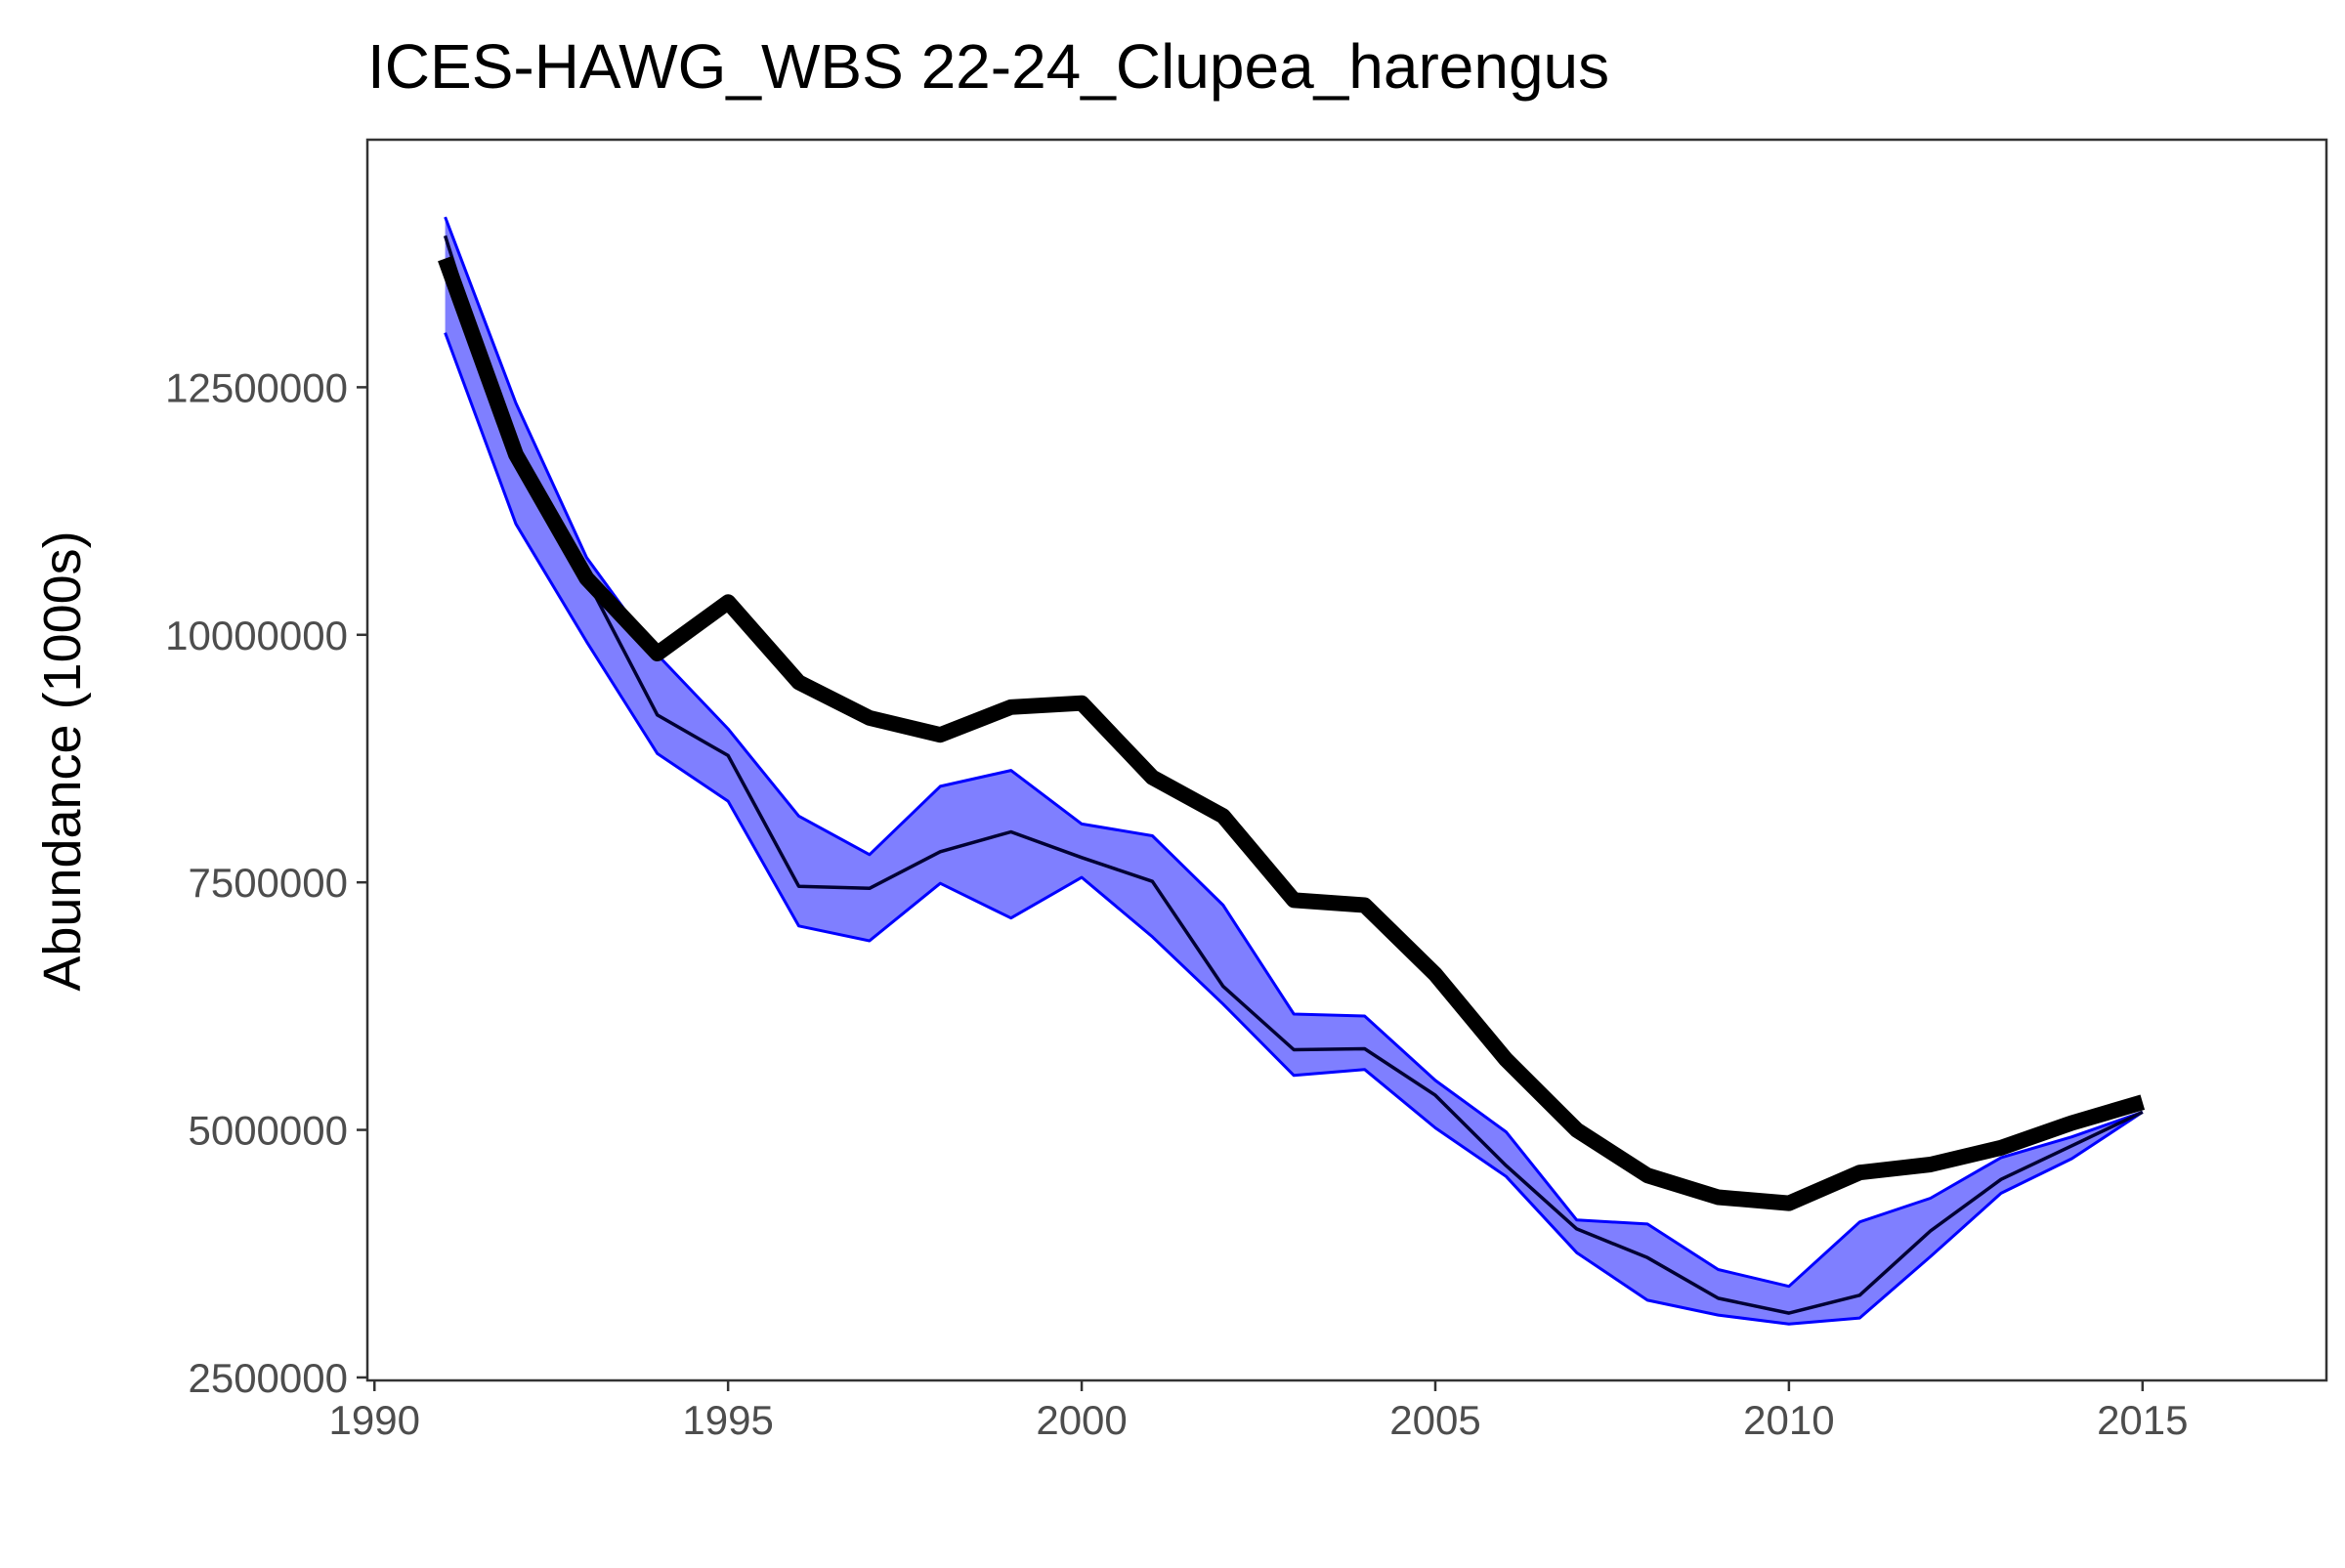  Describe the element at coordinates (2142, 1420) in the screenshot. I see `x-tick-label: 2015` at that location.